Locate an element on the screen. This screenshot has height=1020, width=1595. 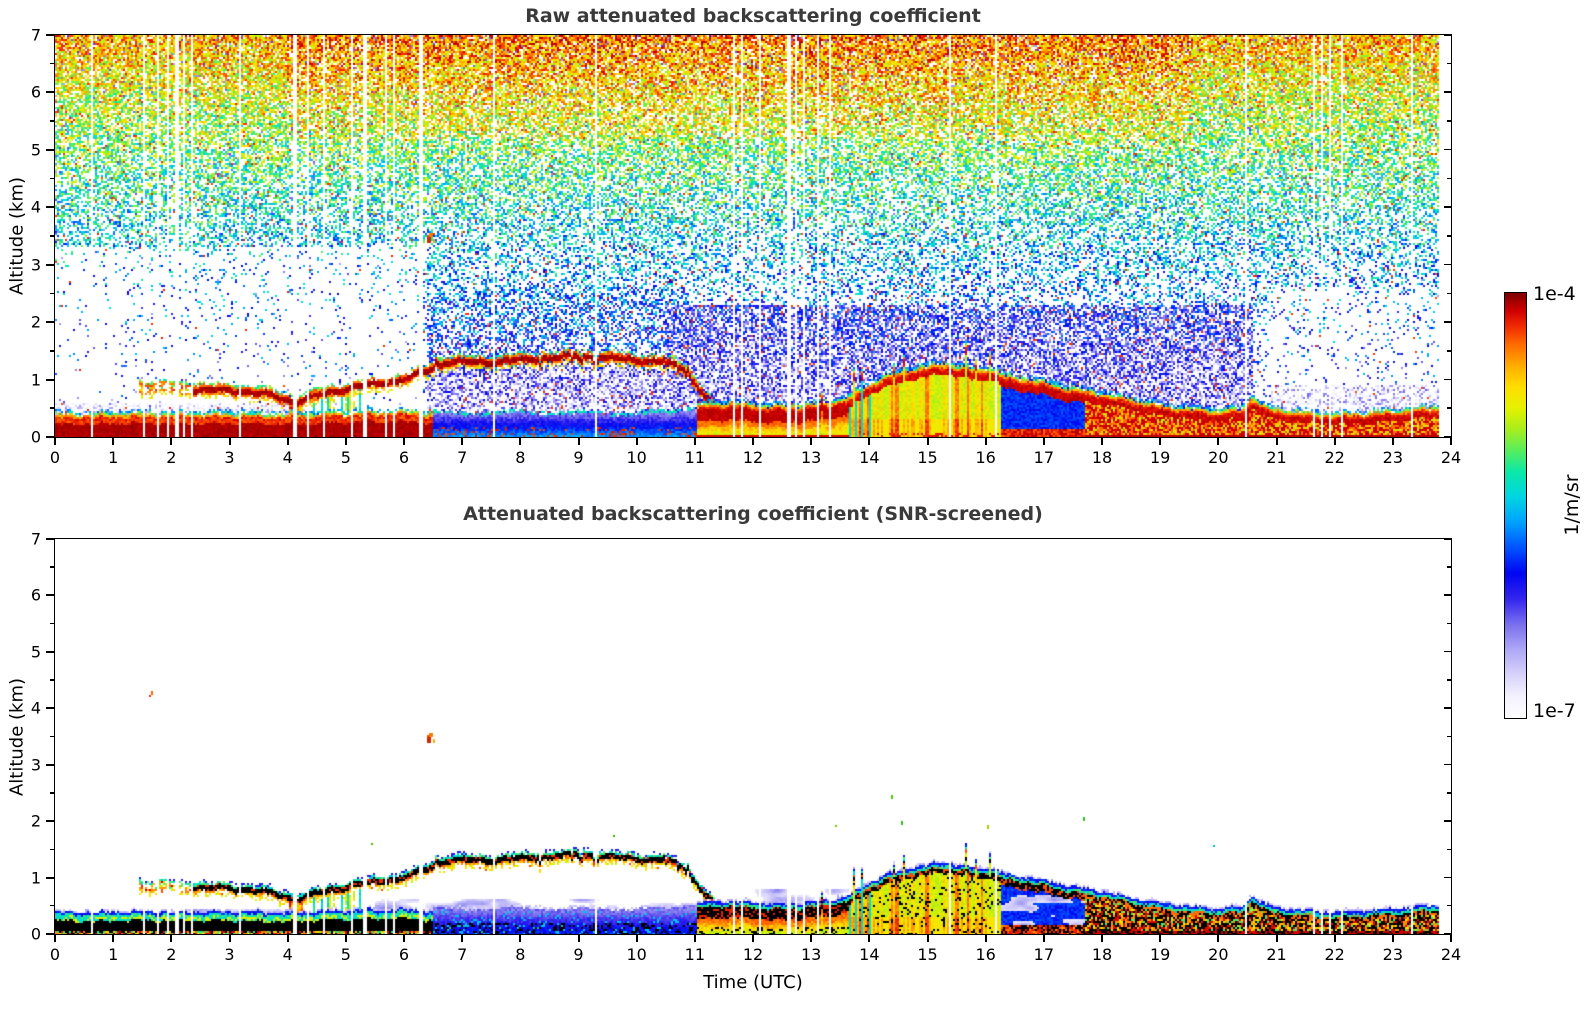
x-tick-label: 6 is located at coordinates (404, 457).